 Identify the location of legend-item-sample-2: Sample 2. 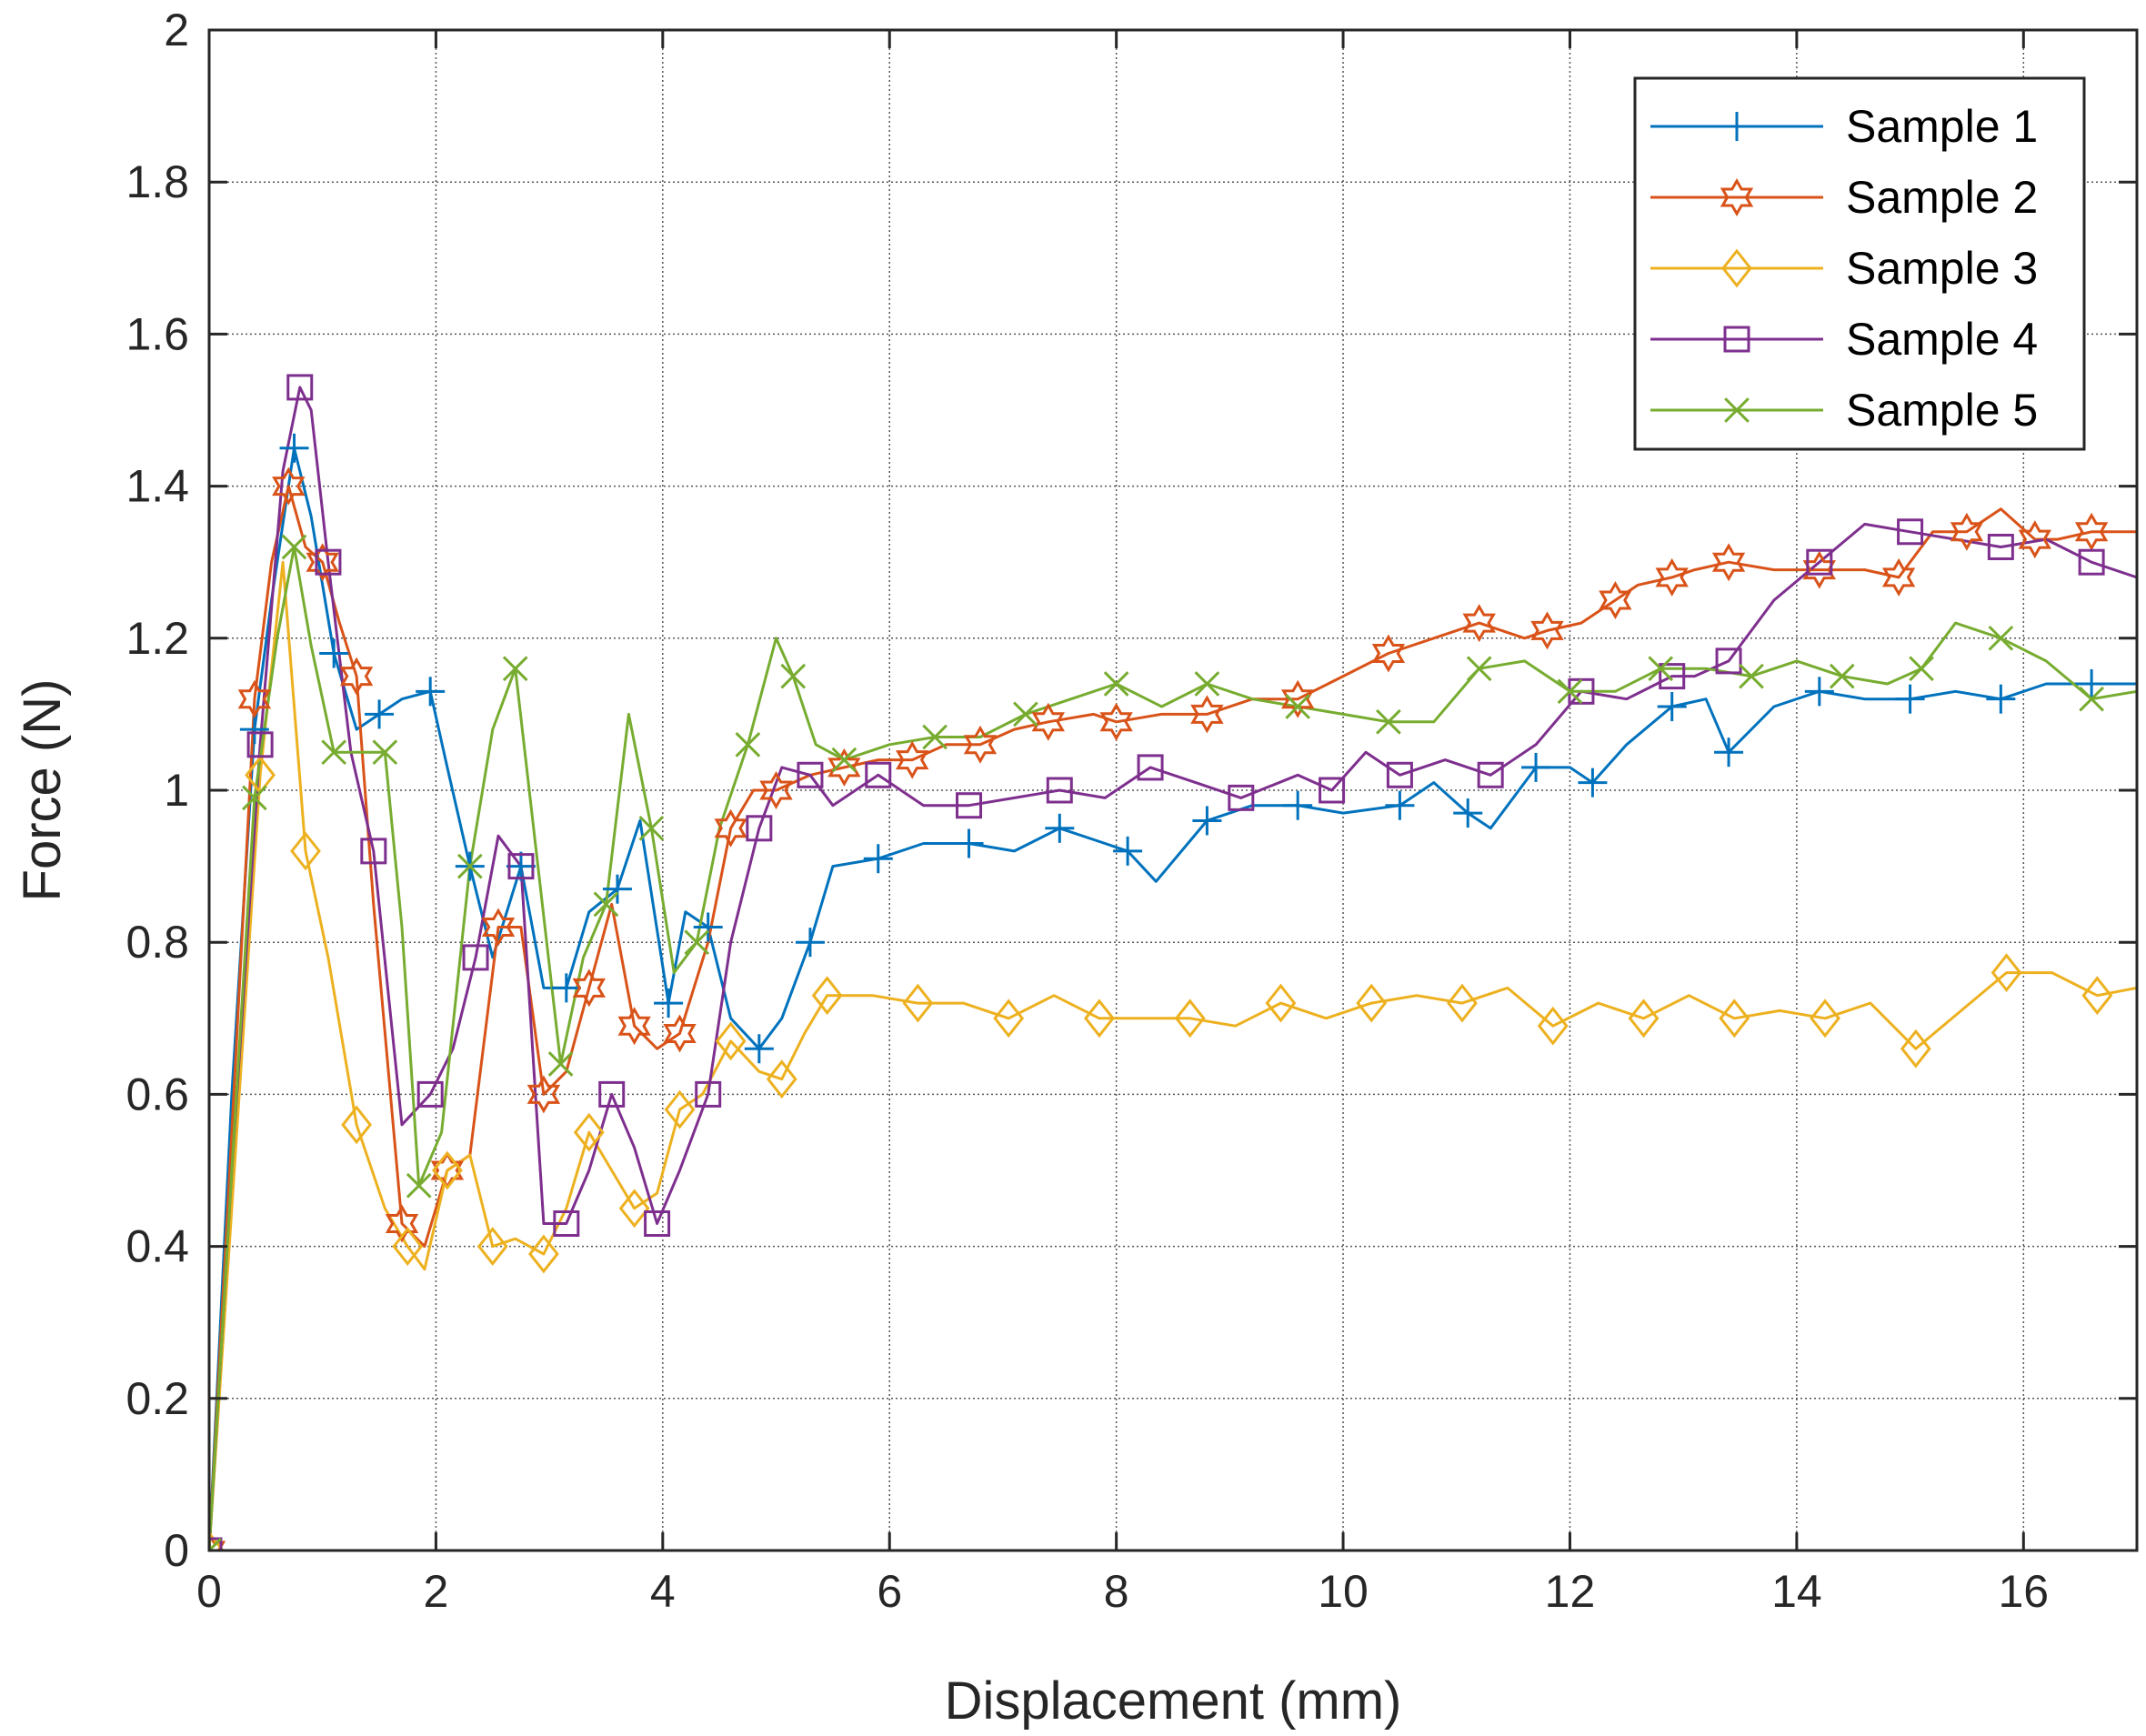
(1844, 197).